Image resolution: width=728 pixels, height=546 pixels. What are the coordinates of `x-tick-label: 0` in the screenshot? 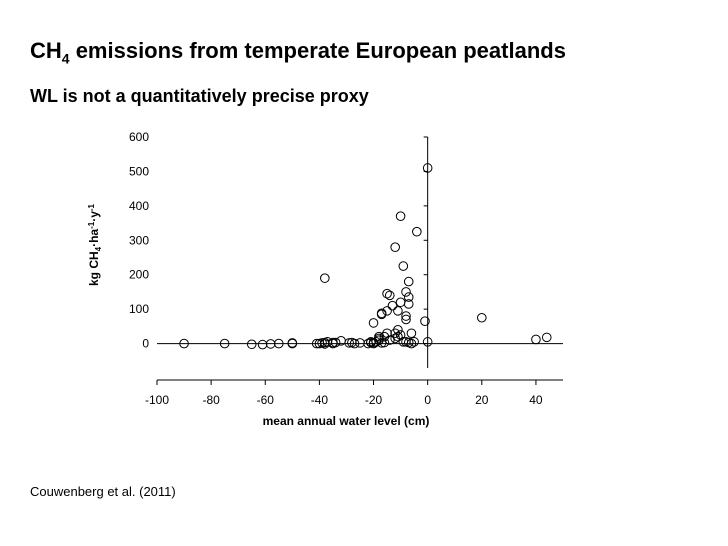 It's located at (427, 400).